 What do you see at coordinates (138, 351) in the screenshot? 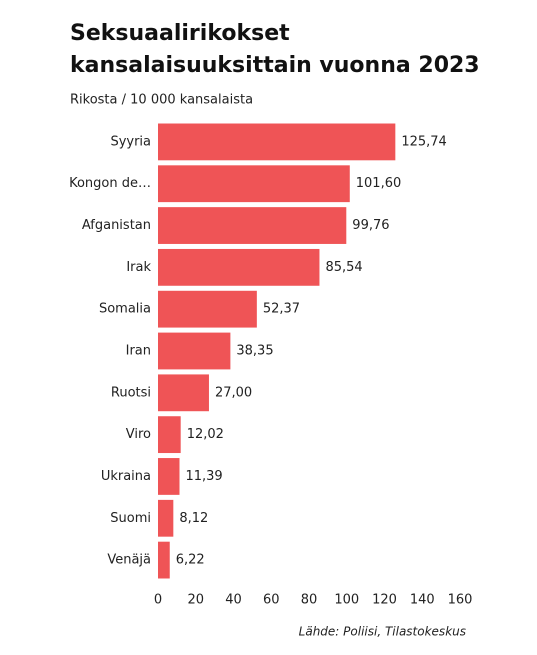
I see `y-tick-label: Iran` at bounding box center [138, 351].